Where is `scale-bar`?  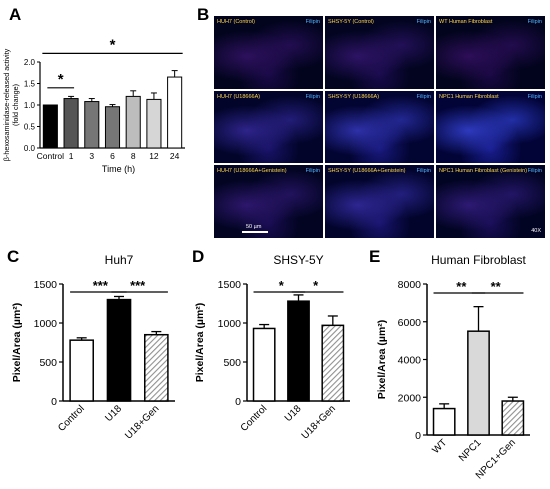
scale-bar is located at coordinates (255, 231).